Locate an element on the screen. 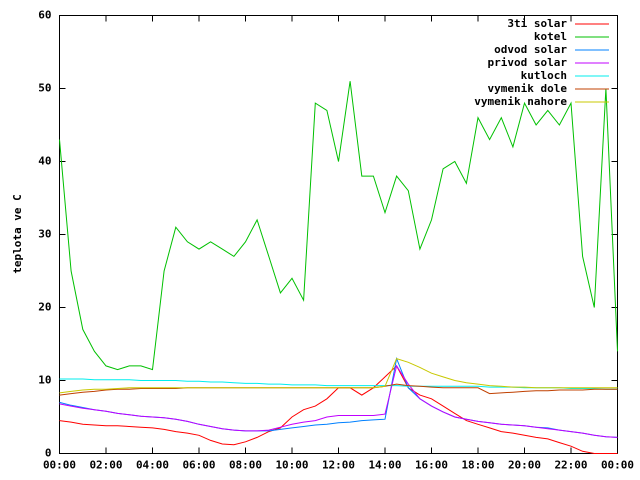 This screenshot has width=640, height=480. legend-label: kotel is located at coordinates (550, 36).